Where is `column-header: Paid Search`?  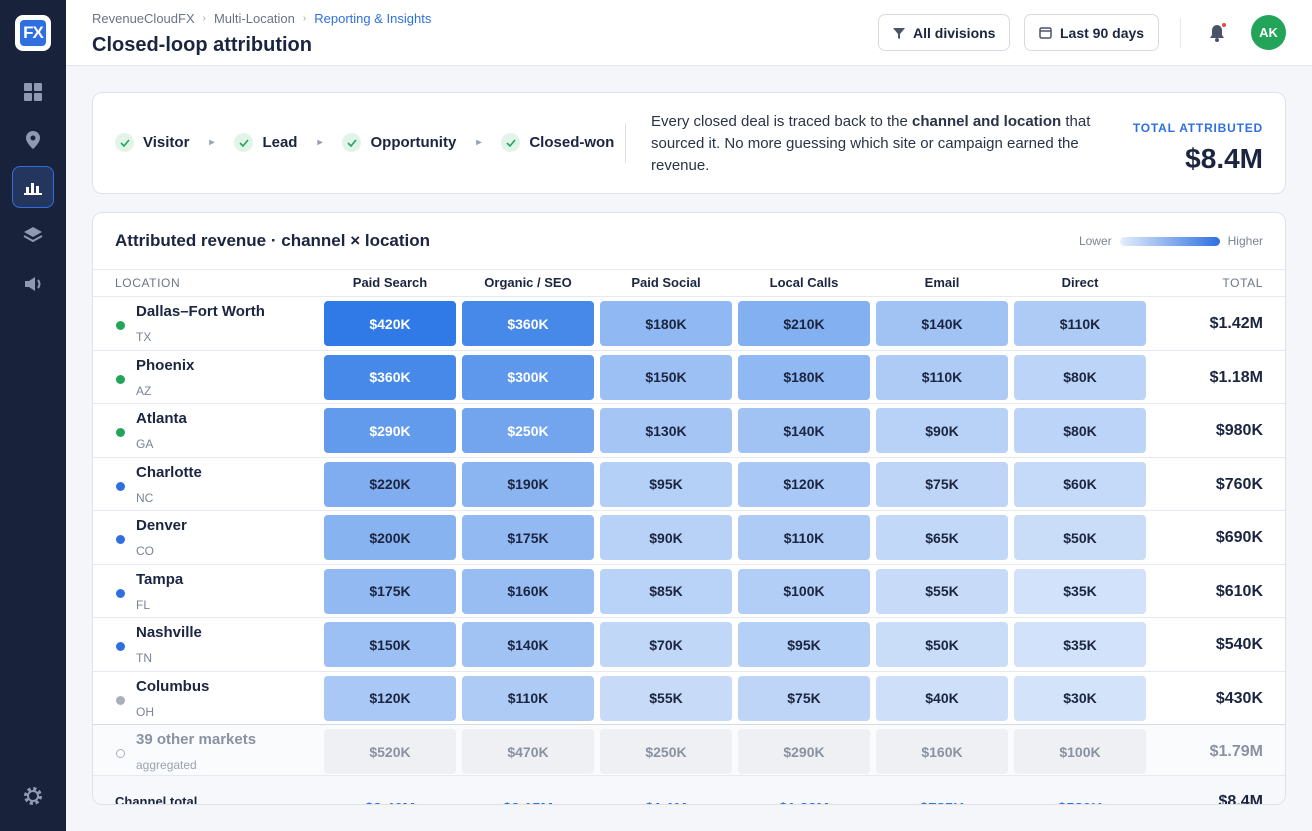
column-header: Paid Search is located at coordinates (390, 282).